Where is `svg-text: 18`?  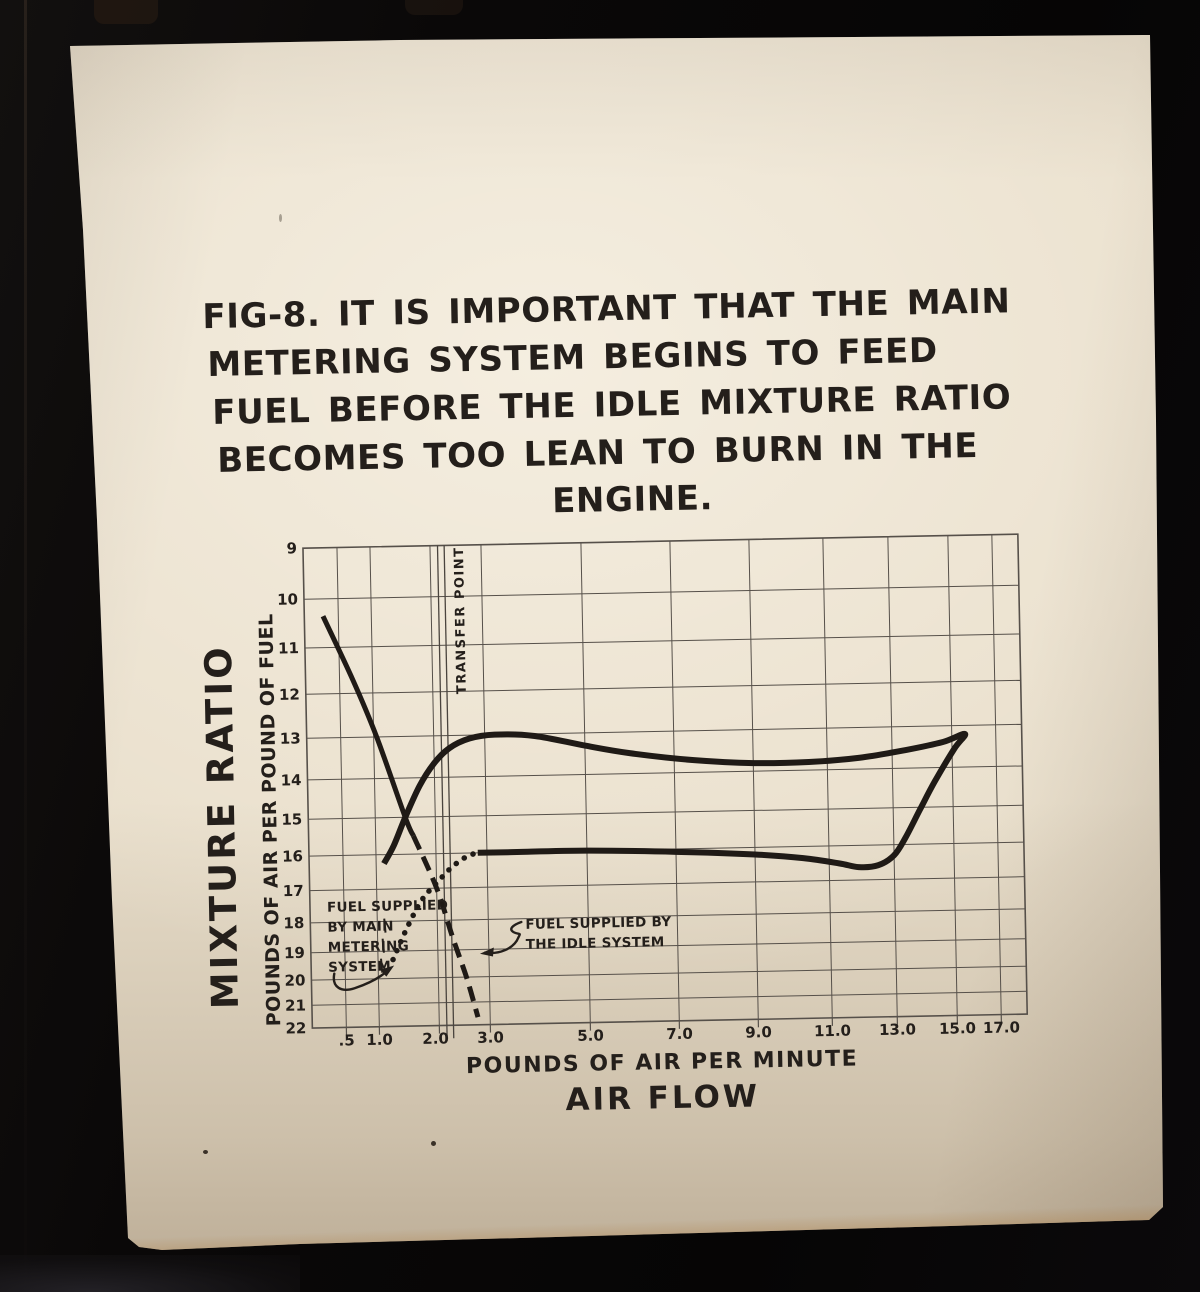 svg-text: 18 is located at coordinates (293, 923).